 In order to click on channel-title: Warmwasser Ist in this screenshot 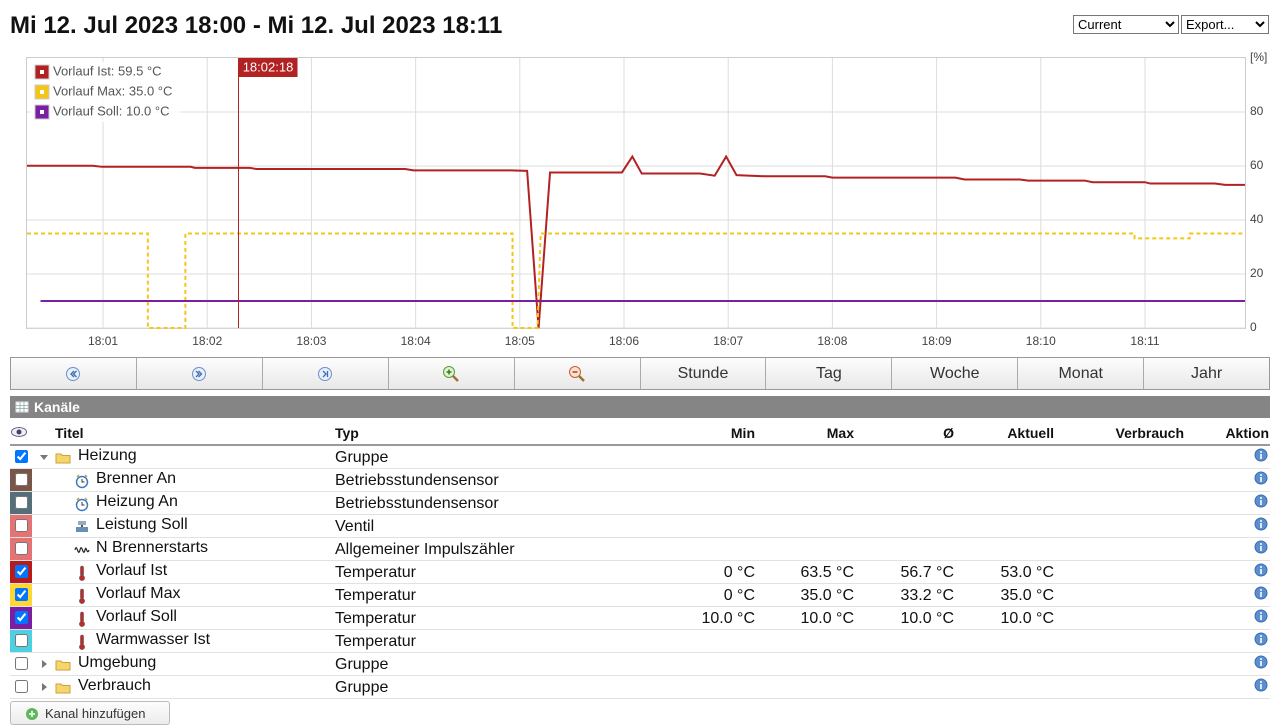, I will do `click(153, 639)`.